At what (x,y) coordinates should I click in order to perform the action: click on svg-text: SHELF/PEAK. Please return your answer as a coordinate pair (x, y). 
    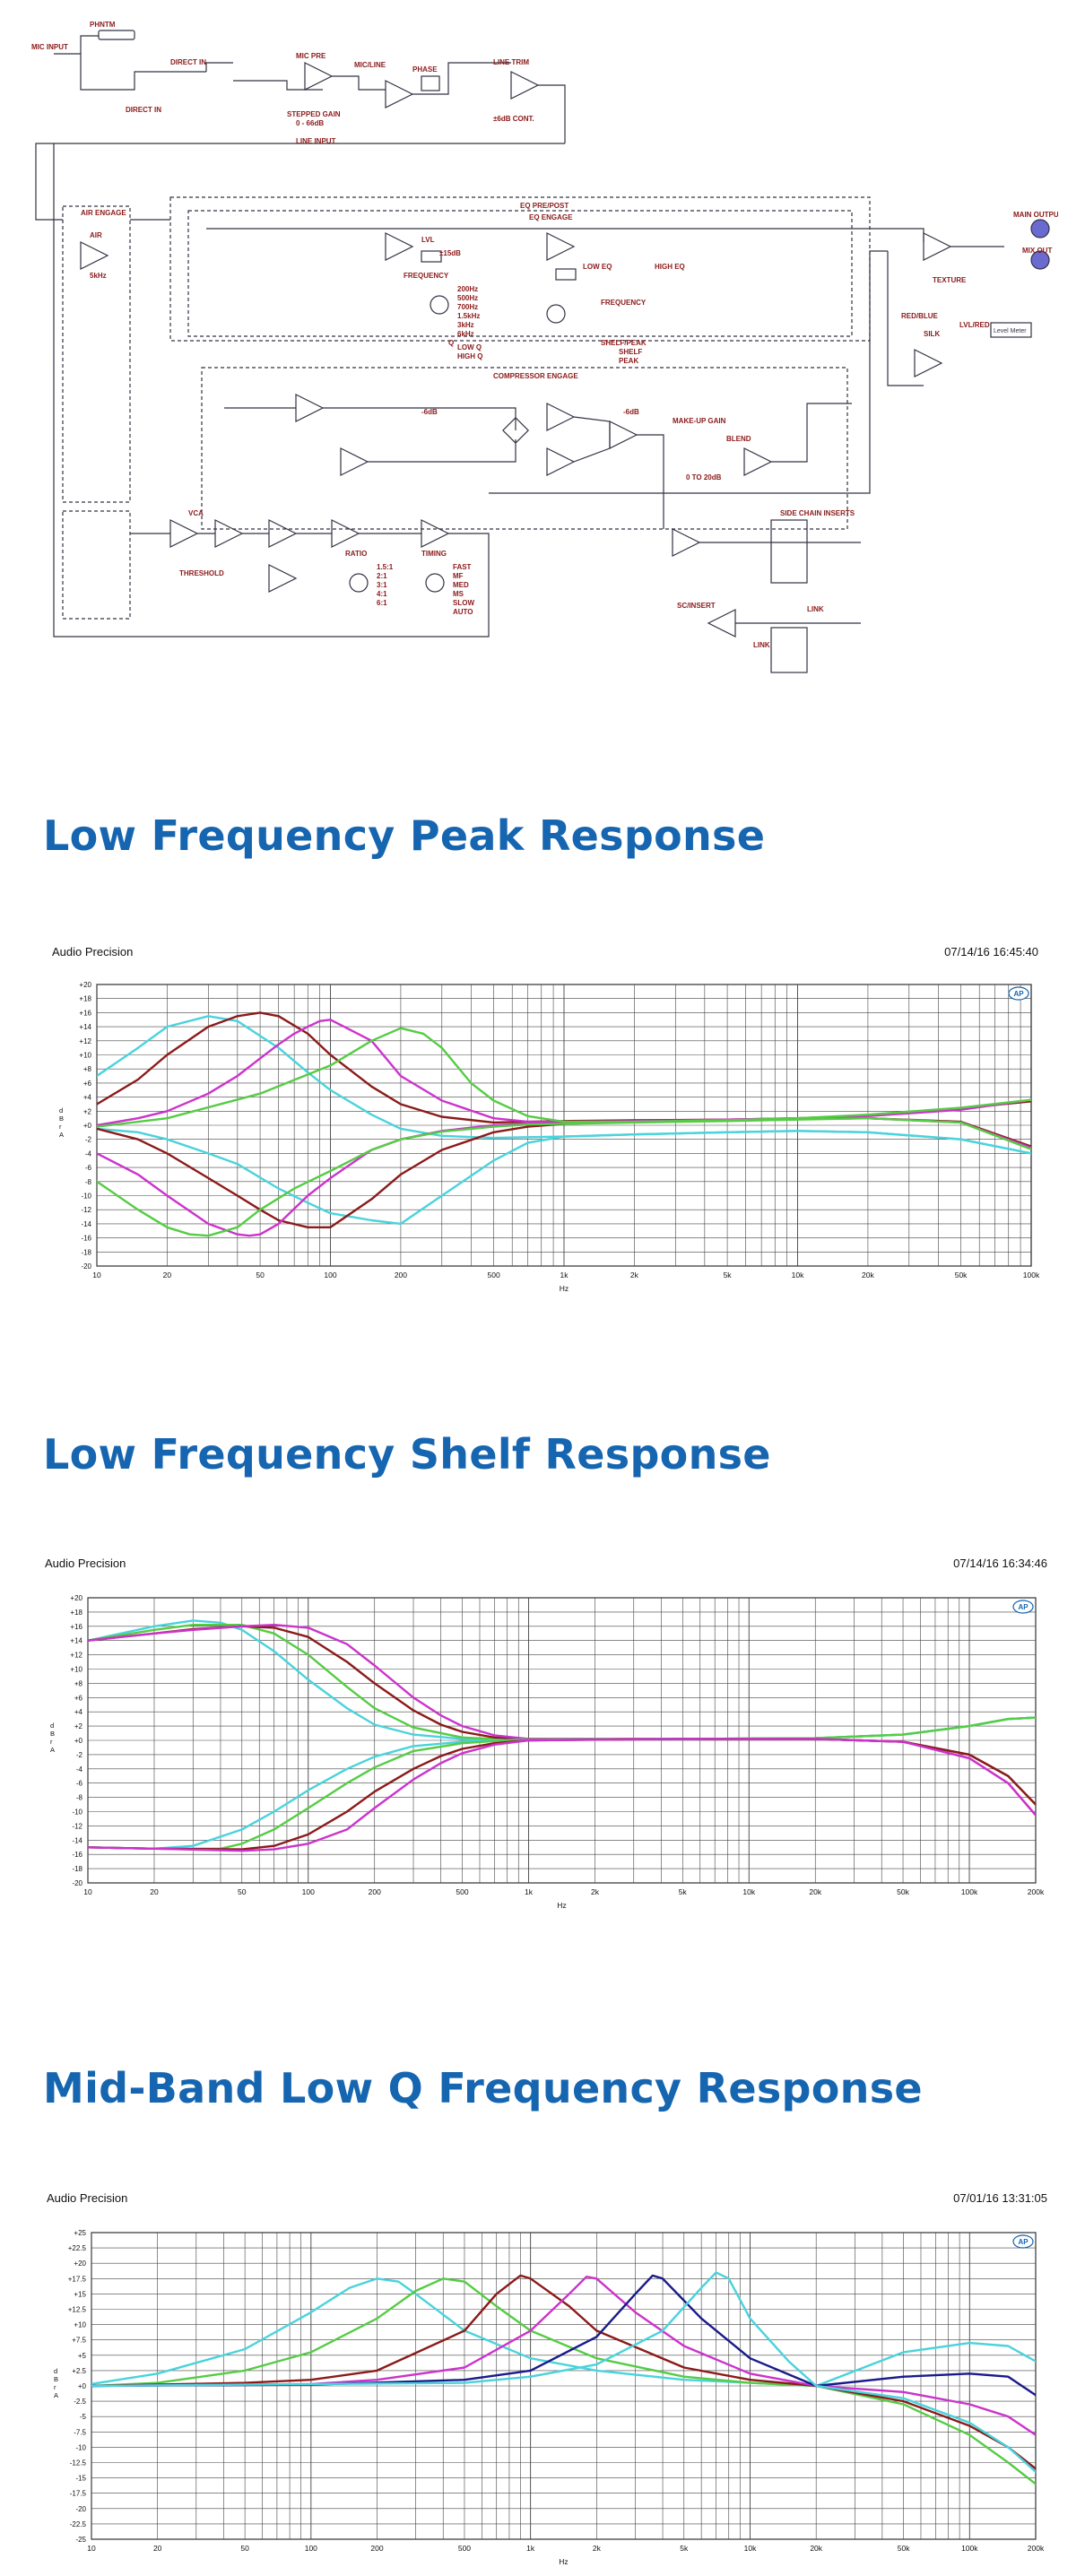
    Looking at the image, I should click on (624, 343).